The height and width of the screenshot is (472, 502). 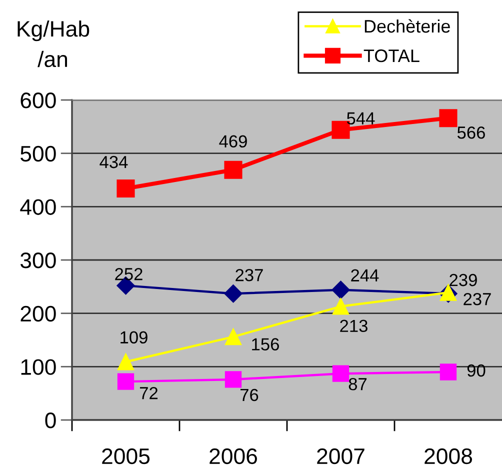 I want to click on data-label: 213, so click(x=354, y=326).